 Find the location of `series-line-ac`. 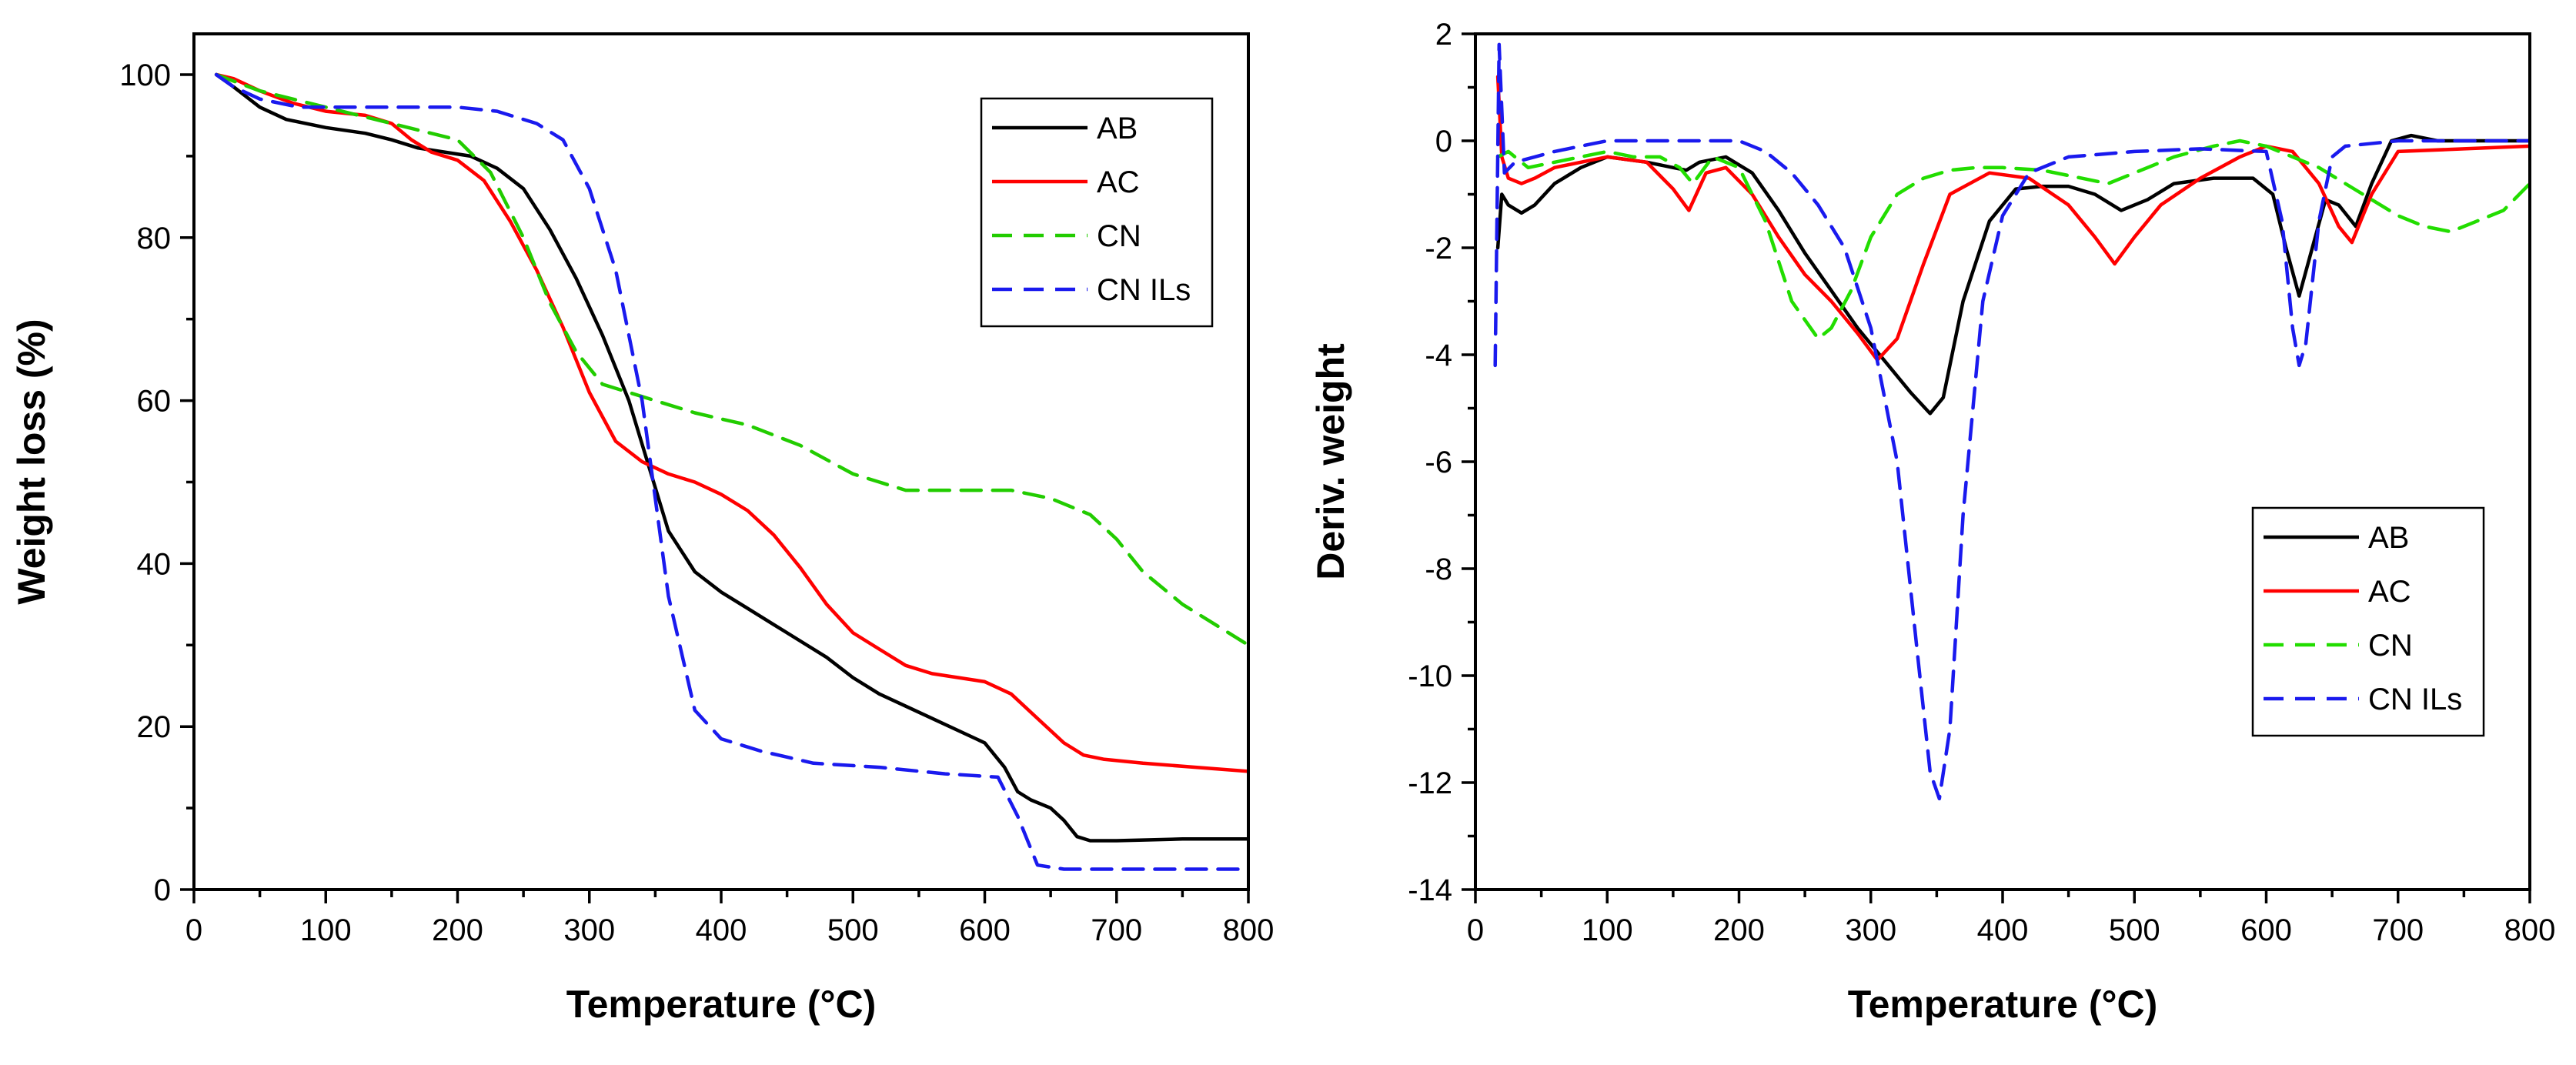

series-line-ac is located at coordinates (2012, 218).